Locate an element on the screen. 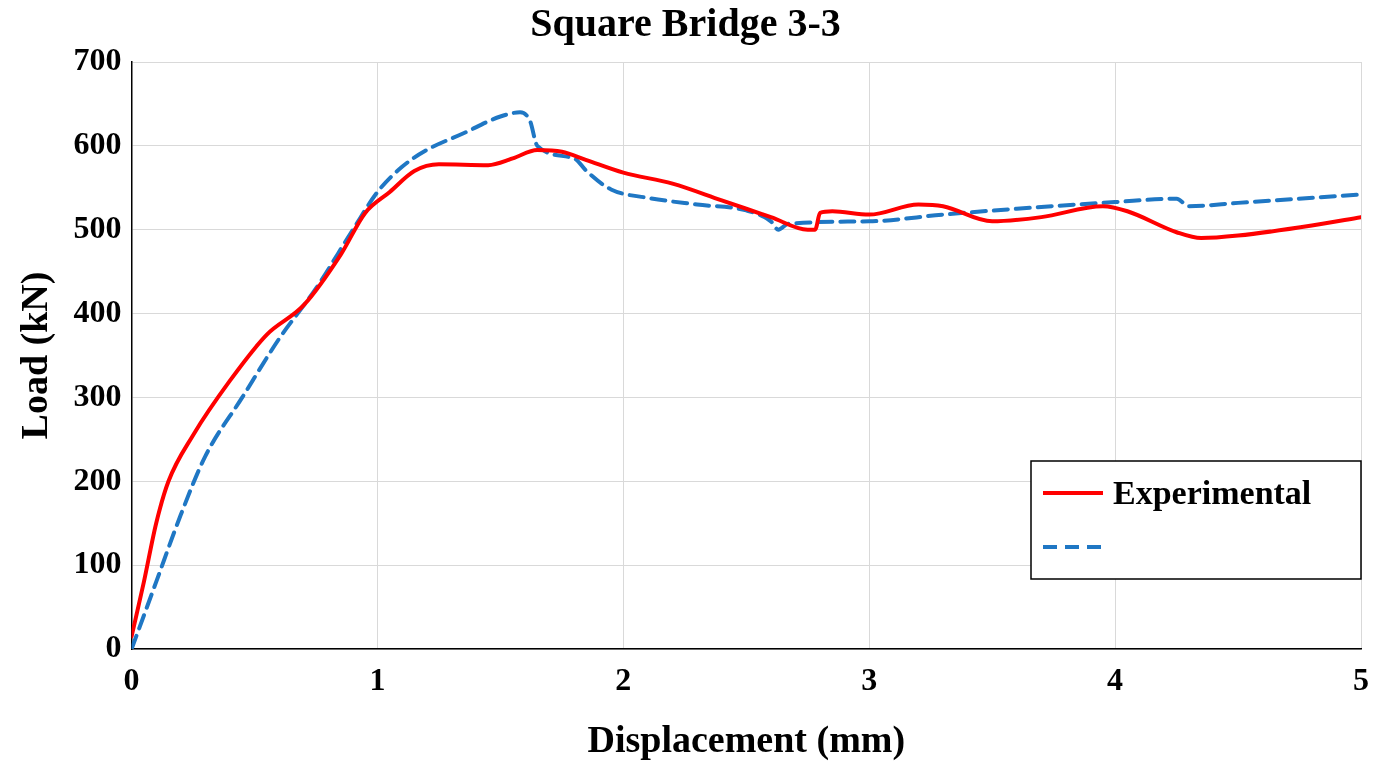 This screenshot has width=1393, height=774. y-tick-label: 600 is located at coordinates (97, 143).